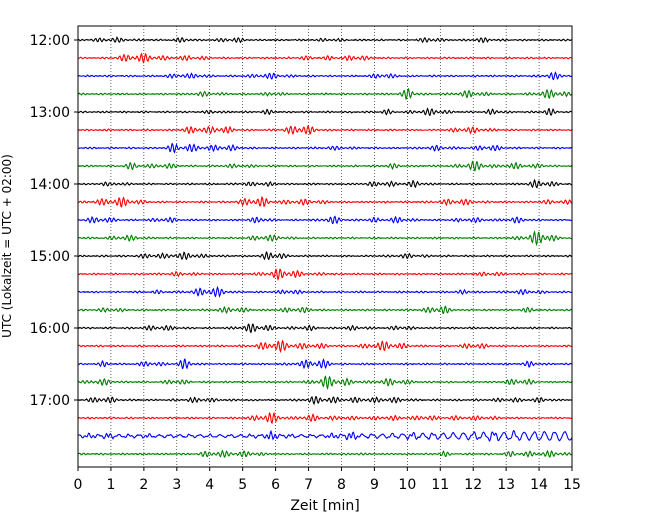 The width and height of the screenshot is (650, 520). What do you see at coordinates (275, 485) in the screenshot?
I see `x-tick-label: 6` at bounding box center [275, 485].